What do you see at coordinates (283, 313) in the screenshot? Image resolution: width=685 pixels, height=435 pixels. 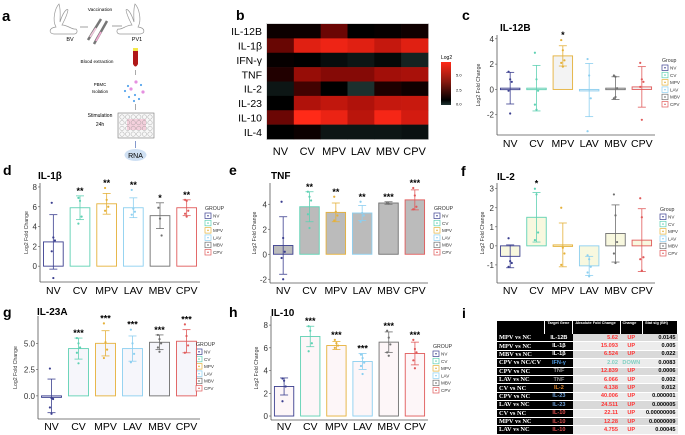 I see `chart-title: IL-10` at bounding box center [283, 313].